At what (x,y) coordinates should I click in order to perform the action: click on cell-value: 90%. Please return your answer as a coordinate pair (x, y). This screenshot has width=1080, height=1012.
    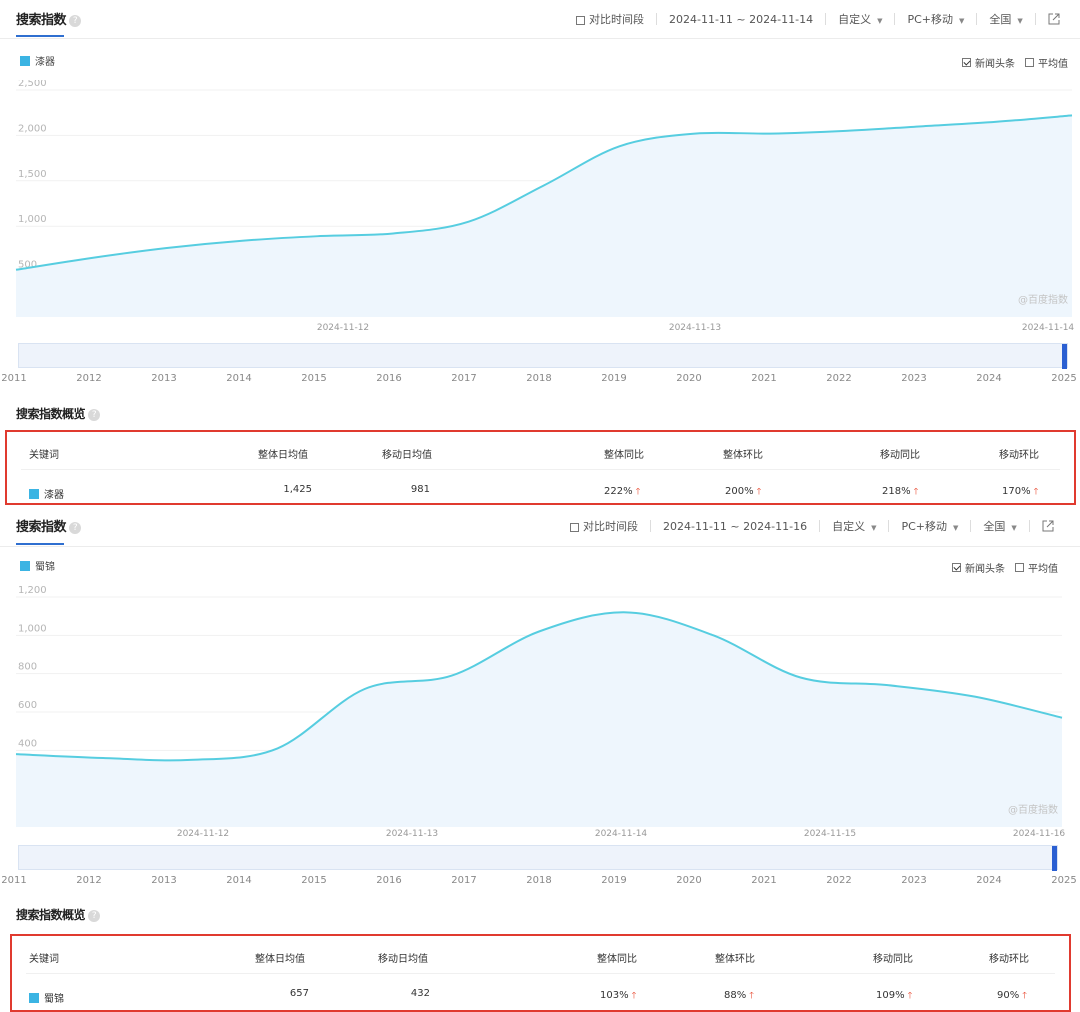
    Looking at the image, I should click on (1008, 995).